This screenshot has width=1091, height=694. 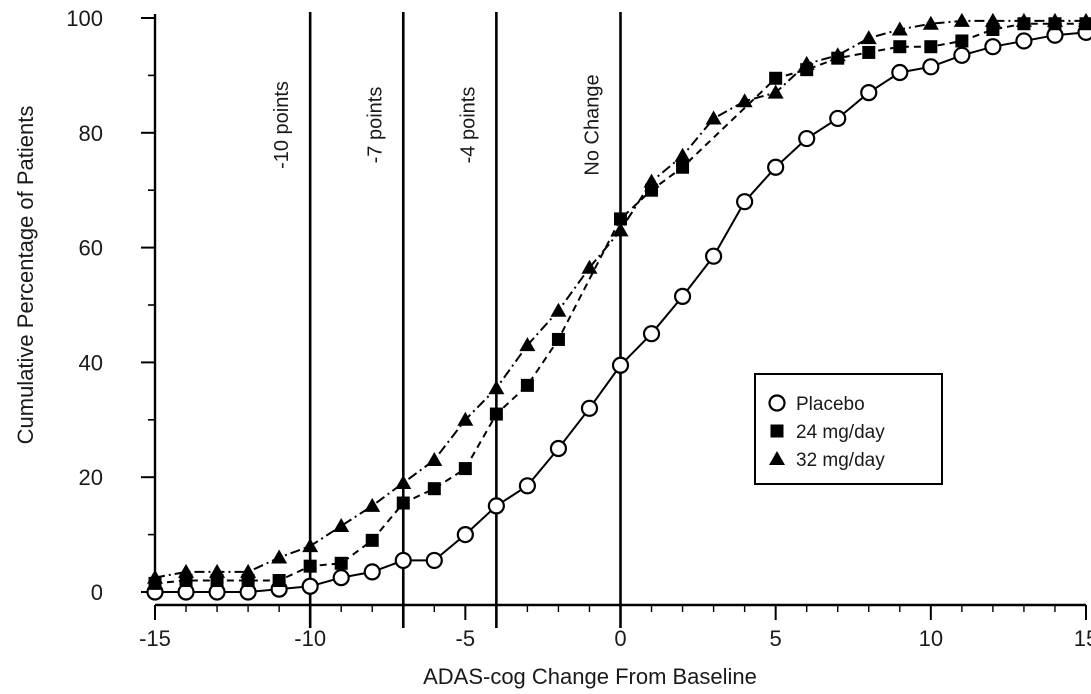 I want to click on y-tick-label: 100, so click(x=84, y=18).